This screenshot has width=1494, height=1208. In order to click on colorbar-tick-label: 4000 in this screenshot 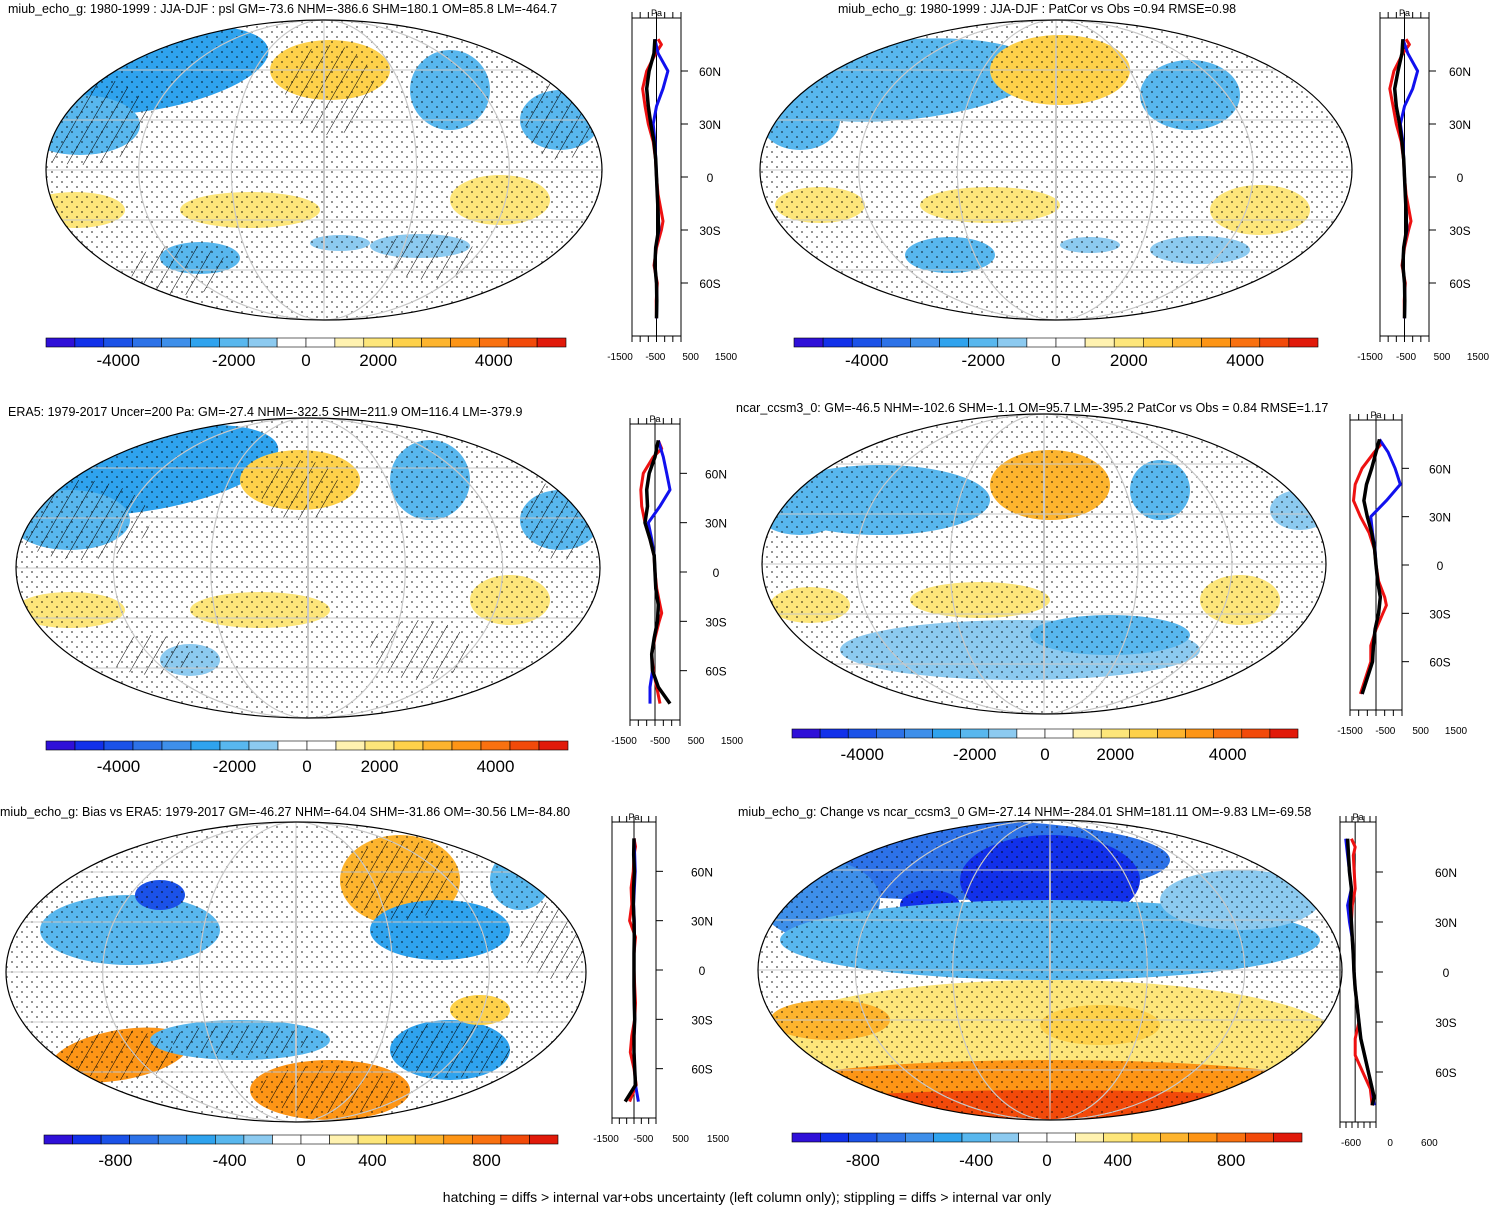, I will do `click(496, 766)`.